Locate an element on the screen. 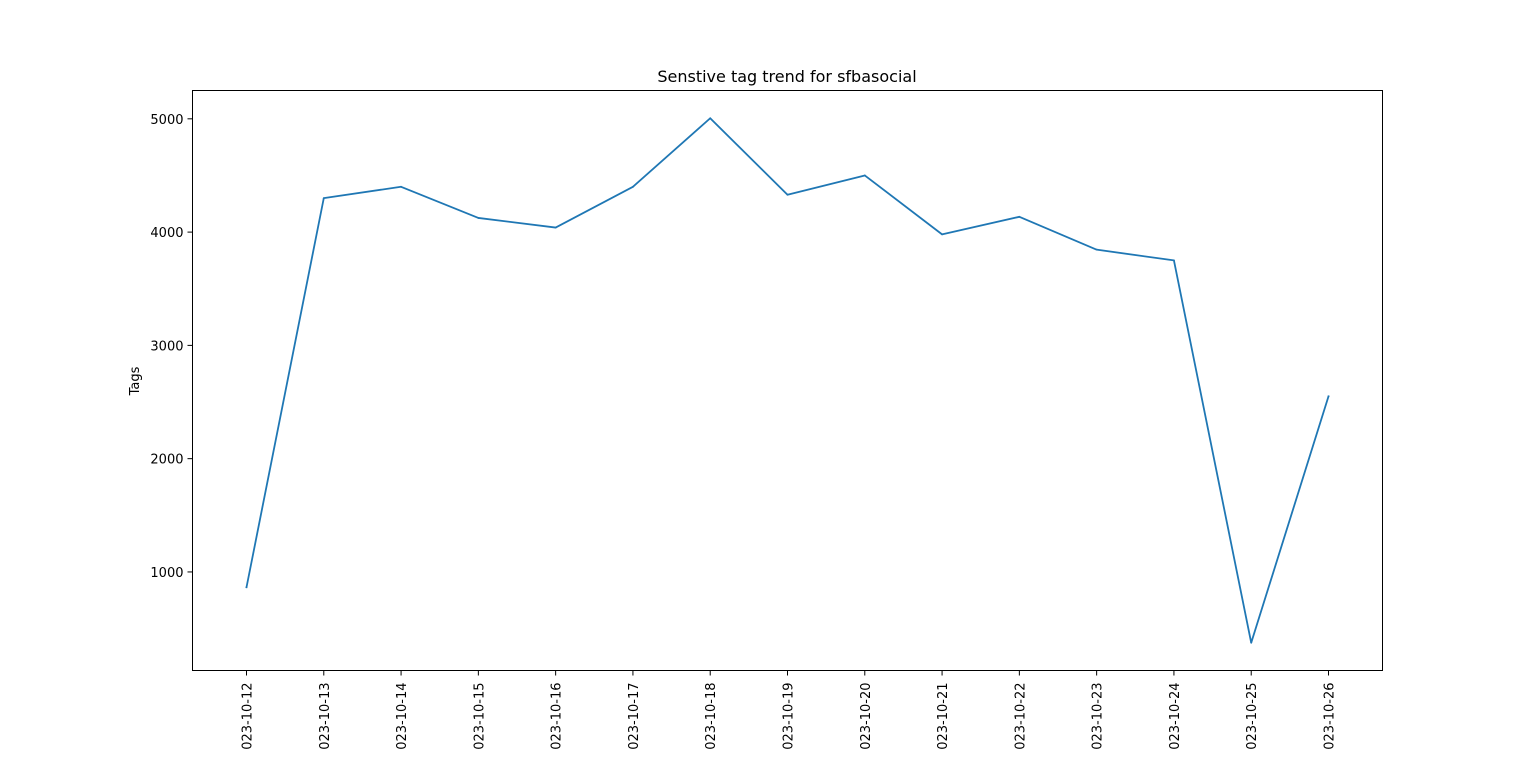  x-tick-label: 023-10-15 is located at coordinates (479, 716).